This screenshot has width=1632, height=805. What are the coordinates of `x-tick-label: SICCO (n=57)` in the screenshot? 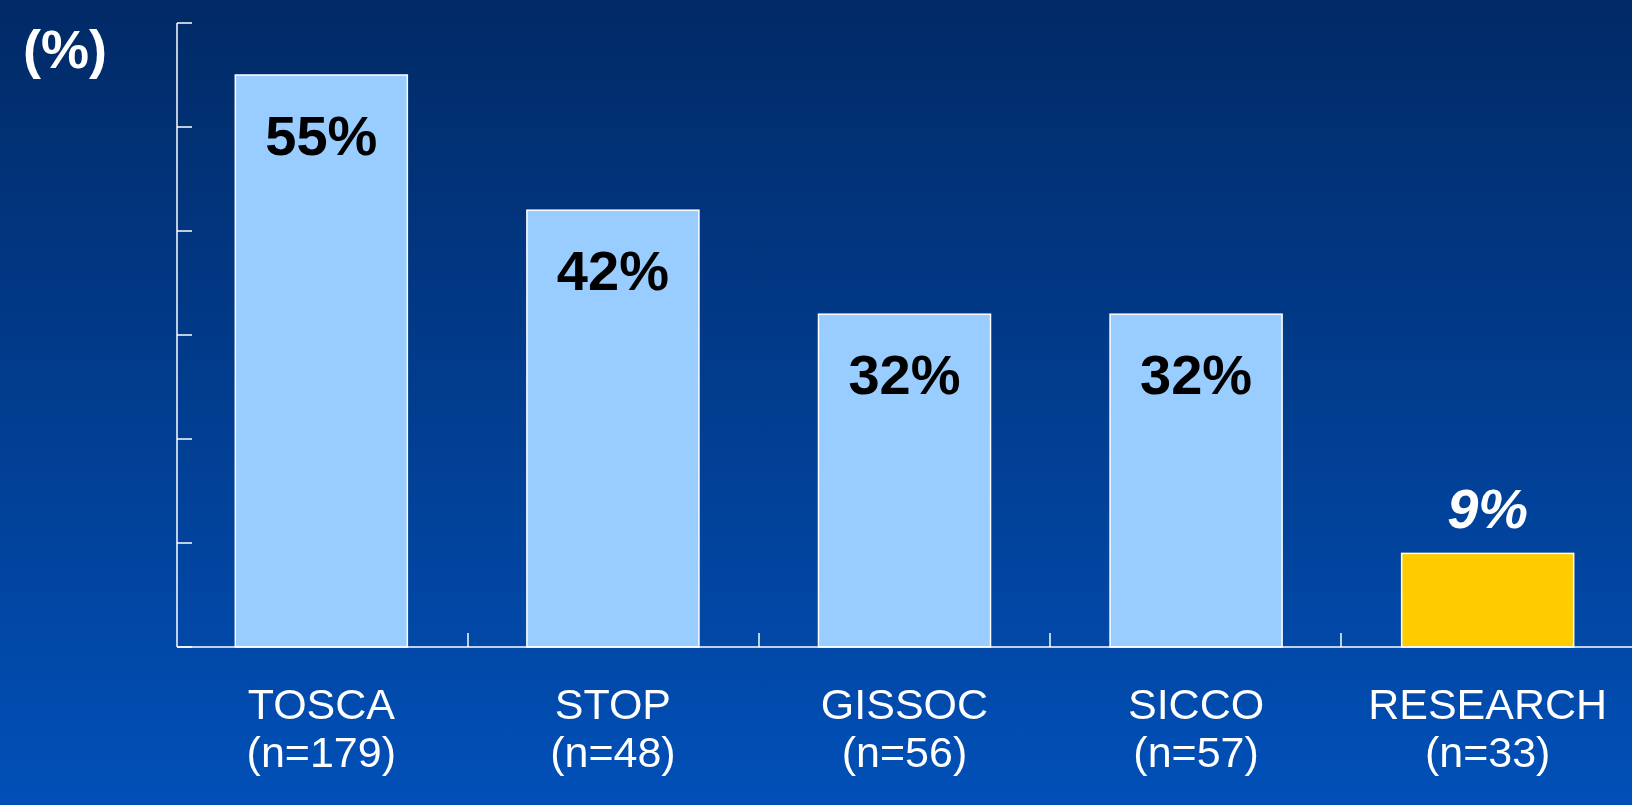 It's located at (1196, 728).